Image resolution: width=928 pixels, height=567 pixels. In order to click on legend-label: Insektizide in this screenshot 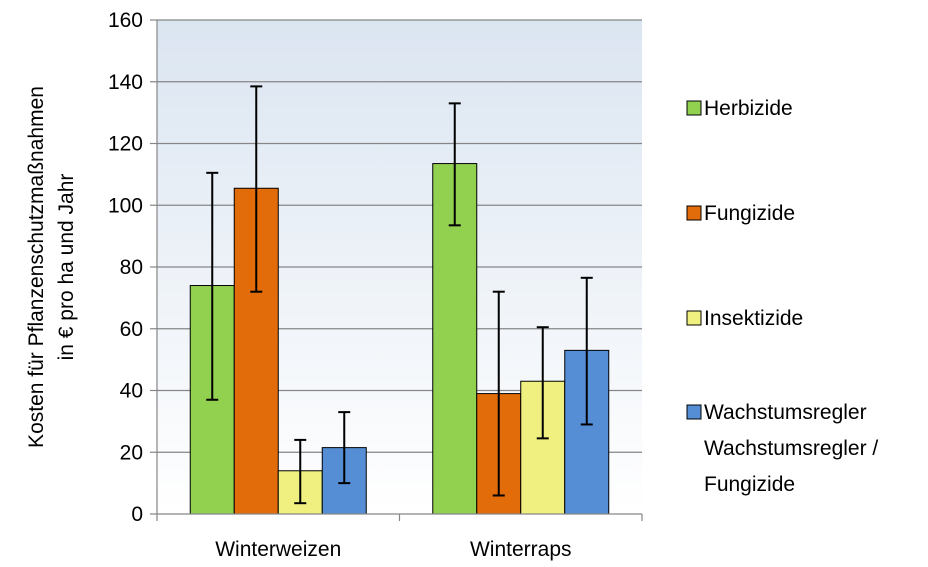, I will do `click(753, 318)`.